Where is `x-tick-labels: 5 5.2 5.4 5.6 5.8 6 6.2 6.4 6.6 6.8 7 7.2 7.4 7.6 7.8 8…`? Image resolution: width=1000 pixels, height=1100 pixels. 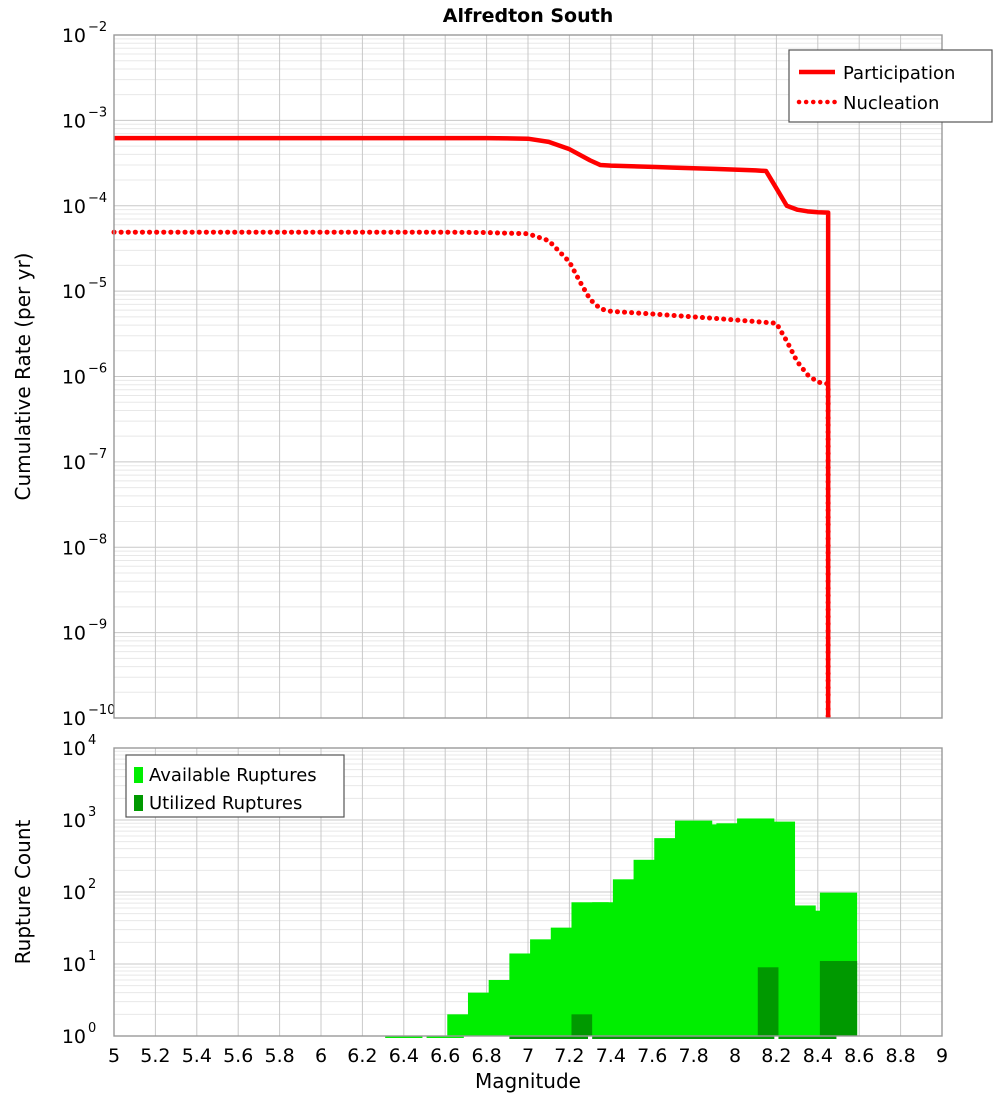 x-tick-labels: 5 5.2 5.4 5.6 5.8 6 6.2 6.4 6.6 6.8 7 7.2 7.4 7.6 7.8 8… is located at coordinates (528, 1056).